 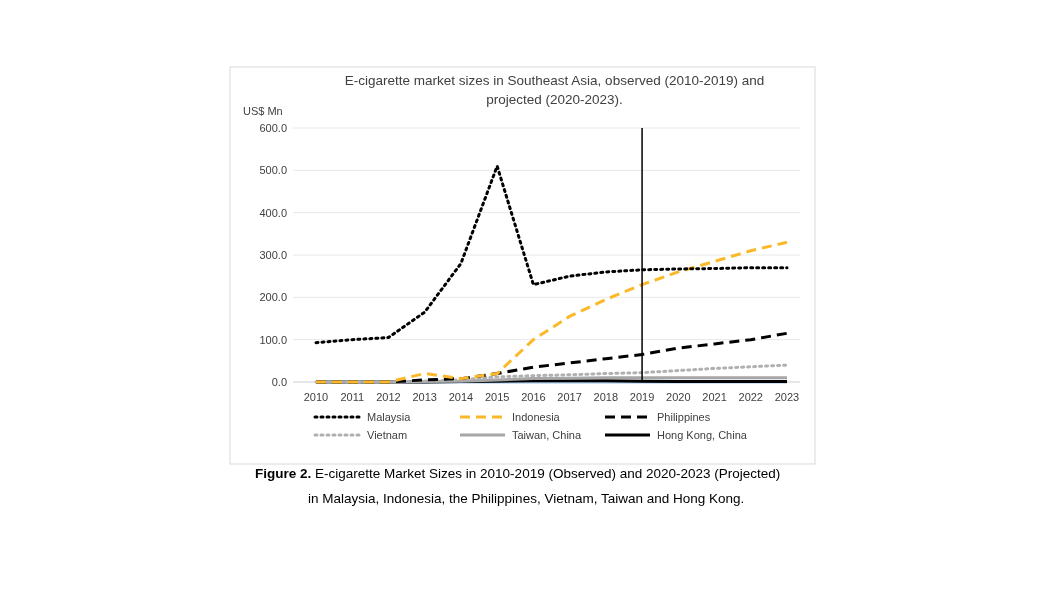 What do you see at coordinates (388, 397) in the screenshot?
I see `x-tick-label: 2012` at bounding box center [388, 397].